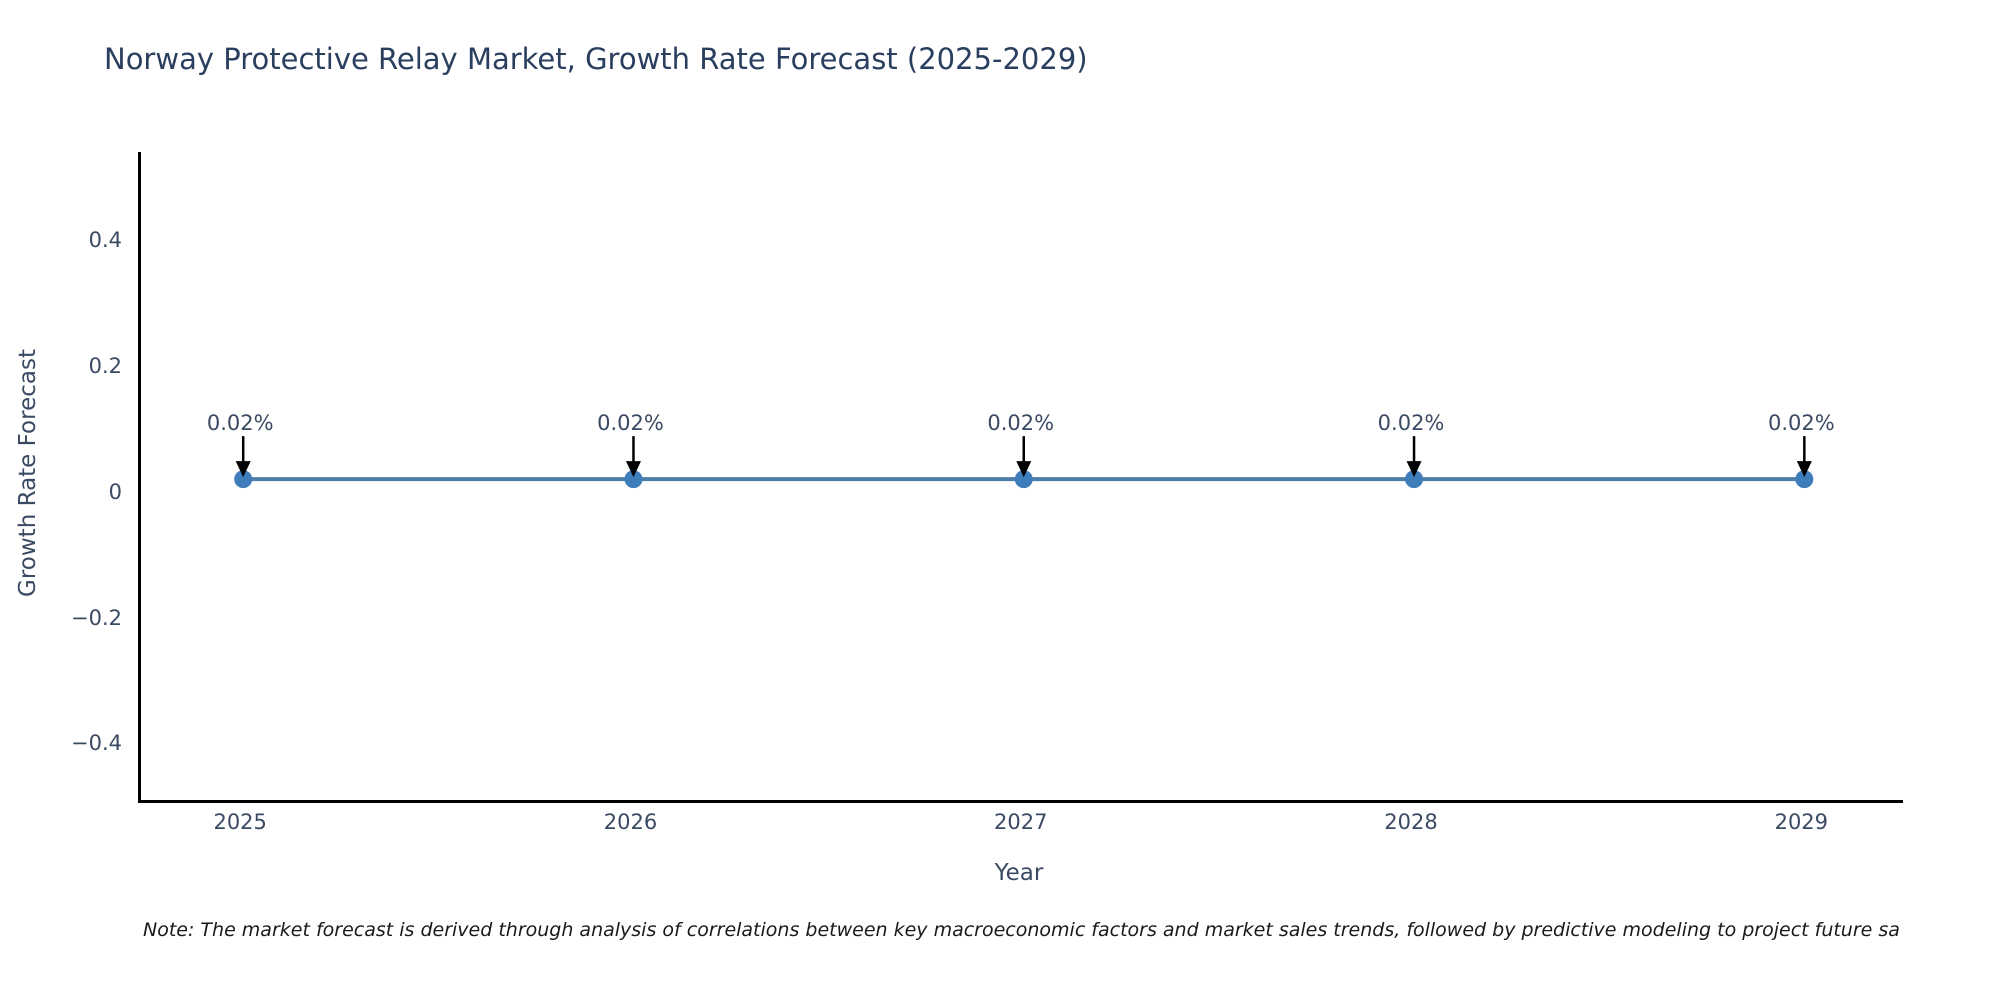 Image resolution: width=2000 pixels, height=1000 pixels. Describe the element at coordinates (240, 822) in the screenshot. I see `x-tick-label: 2025` at that location.